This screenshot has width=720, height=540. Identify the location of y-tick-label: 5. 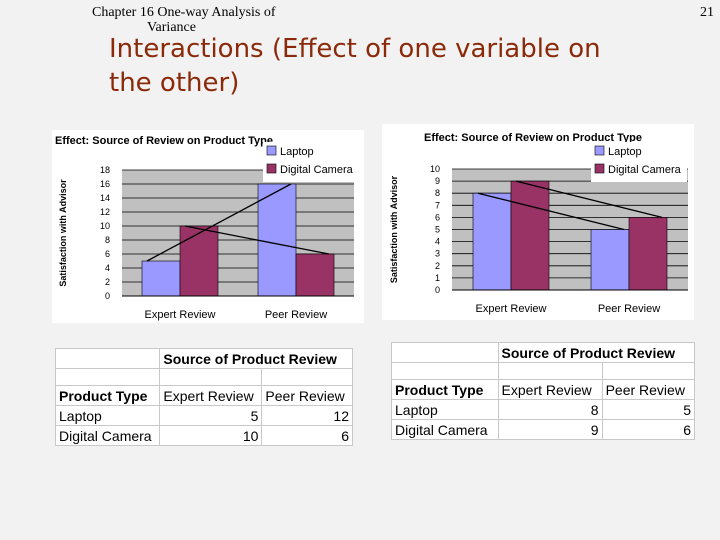
(437, 230).